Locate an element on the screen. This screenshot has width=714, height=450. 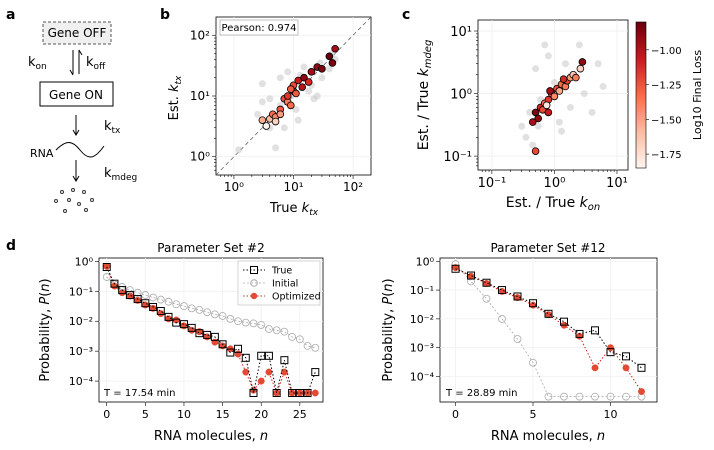
x-ticks-d2: 0 5 10 is located at coordinates (535, 411).